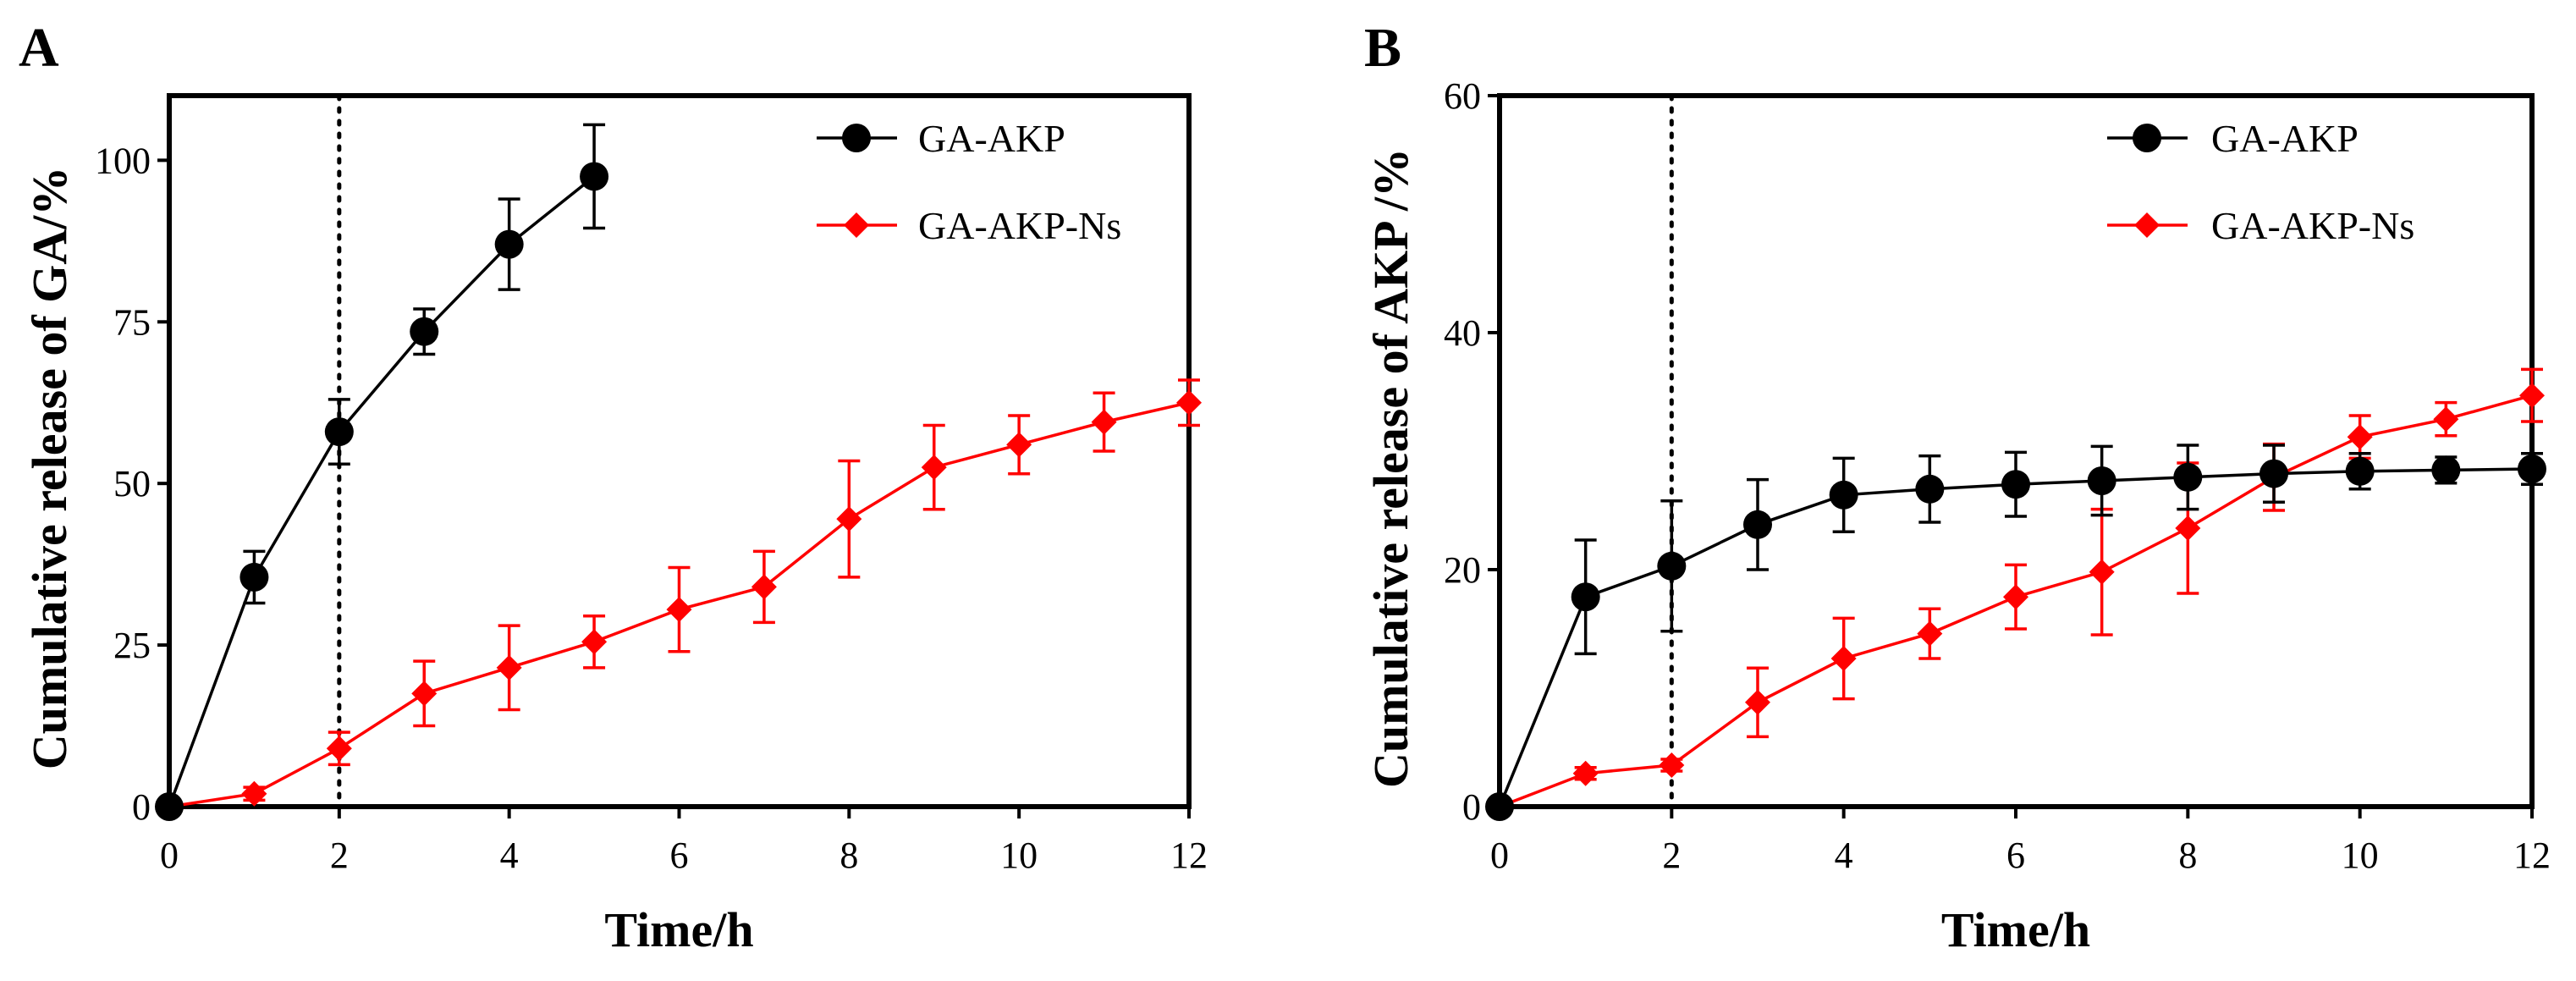 This screenshot has width=2576, height=981. What do you see at coordinates (132, 645) in the screenshot?
I see `y-tick-label: 25` at bounding box center [132, 645].